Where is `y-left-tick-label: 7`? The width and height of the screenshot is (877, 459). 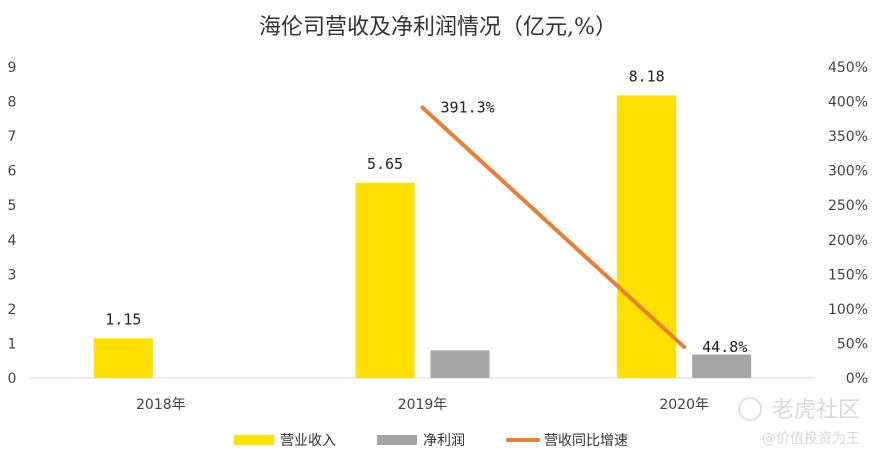
y-left-tick-label: 7 is located at coordinates (12, 137).